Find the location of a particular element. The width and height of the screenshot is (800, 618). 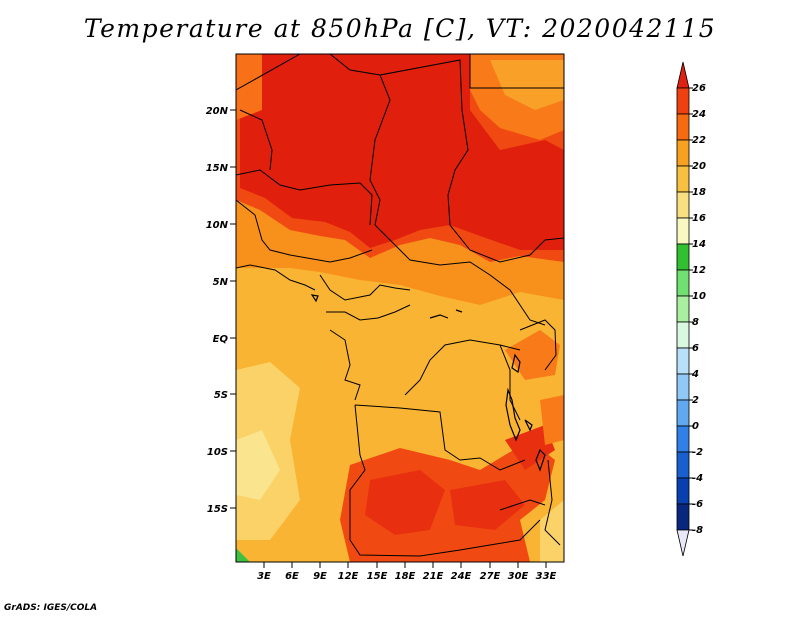

colorbar-label: 12 is located at coordinates (699, 270).